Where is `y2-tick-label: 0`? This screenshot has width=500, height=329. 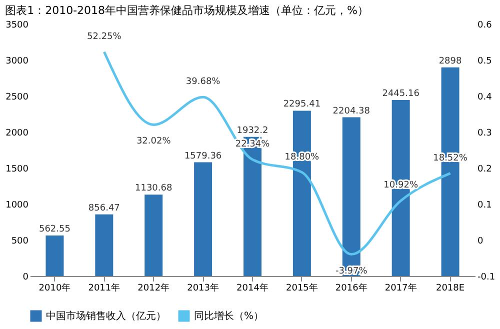
y2-tick-label: 0 is located at coordinates (481, 241).